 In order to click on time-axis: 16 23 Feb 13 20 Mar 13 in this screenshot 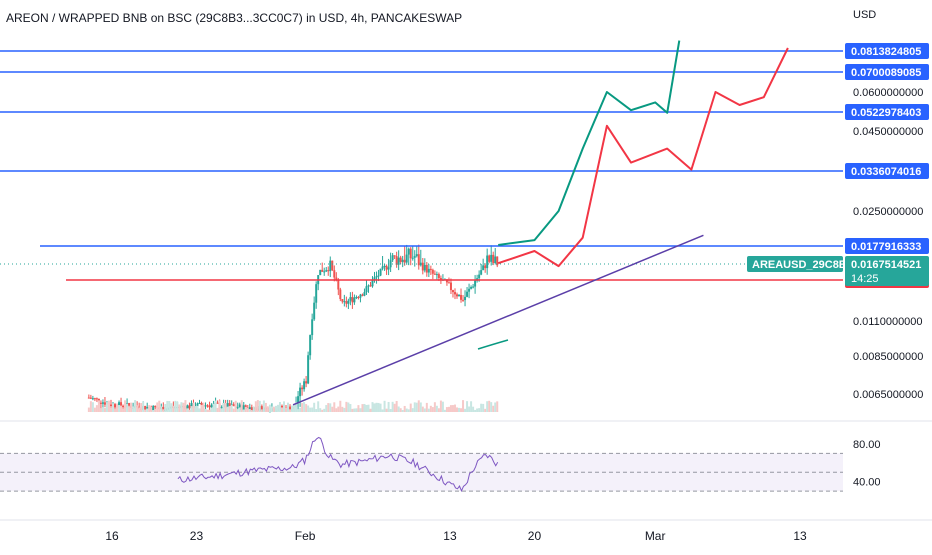, I will do `click(466, 531)`.